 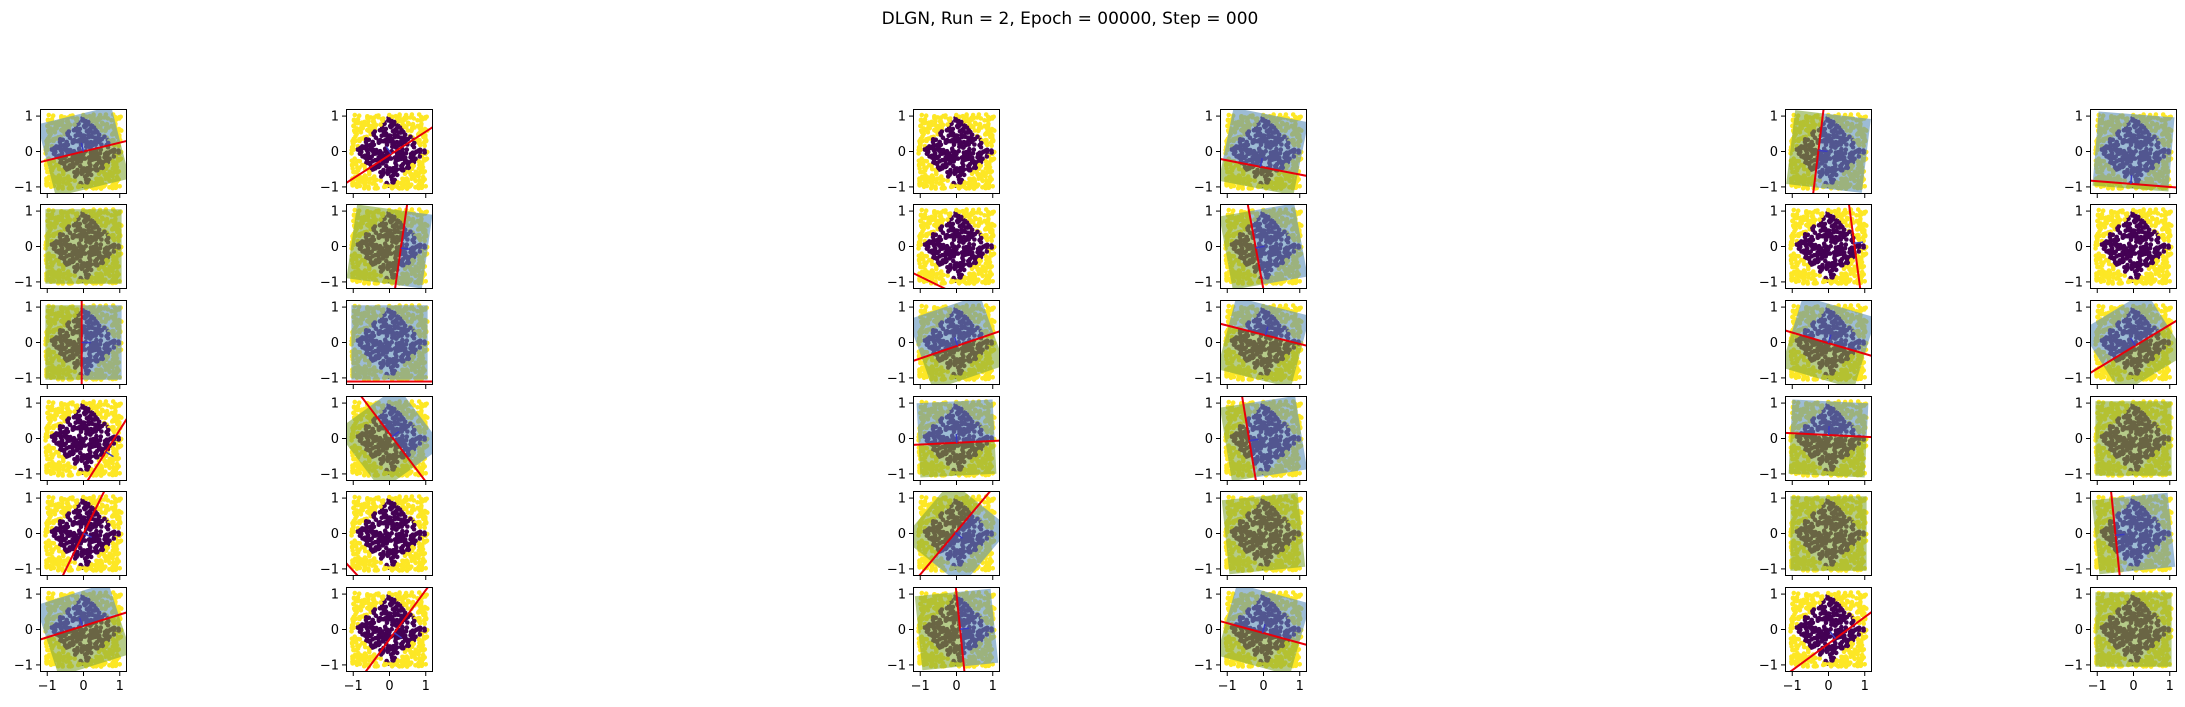 What do you see at coordinates (70, 248) in the screenshot?
I see `subplot-r2-c1: −101` at bounding box center [70, 248].